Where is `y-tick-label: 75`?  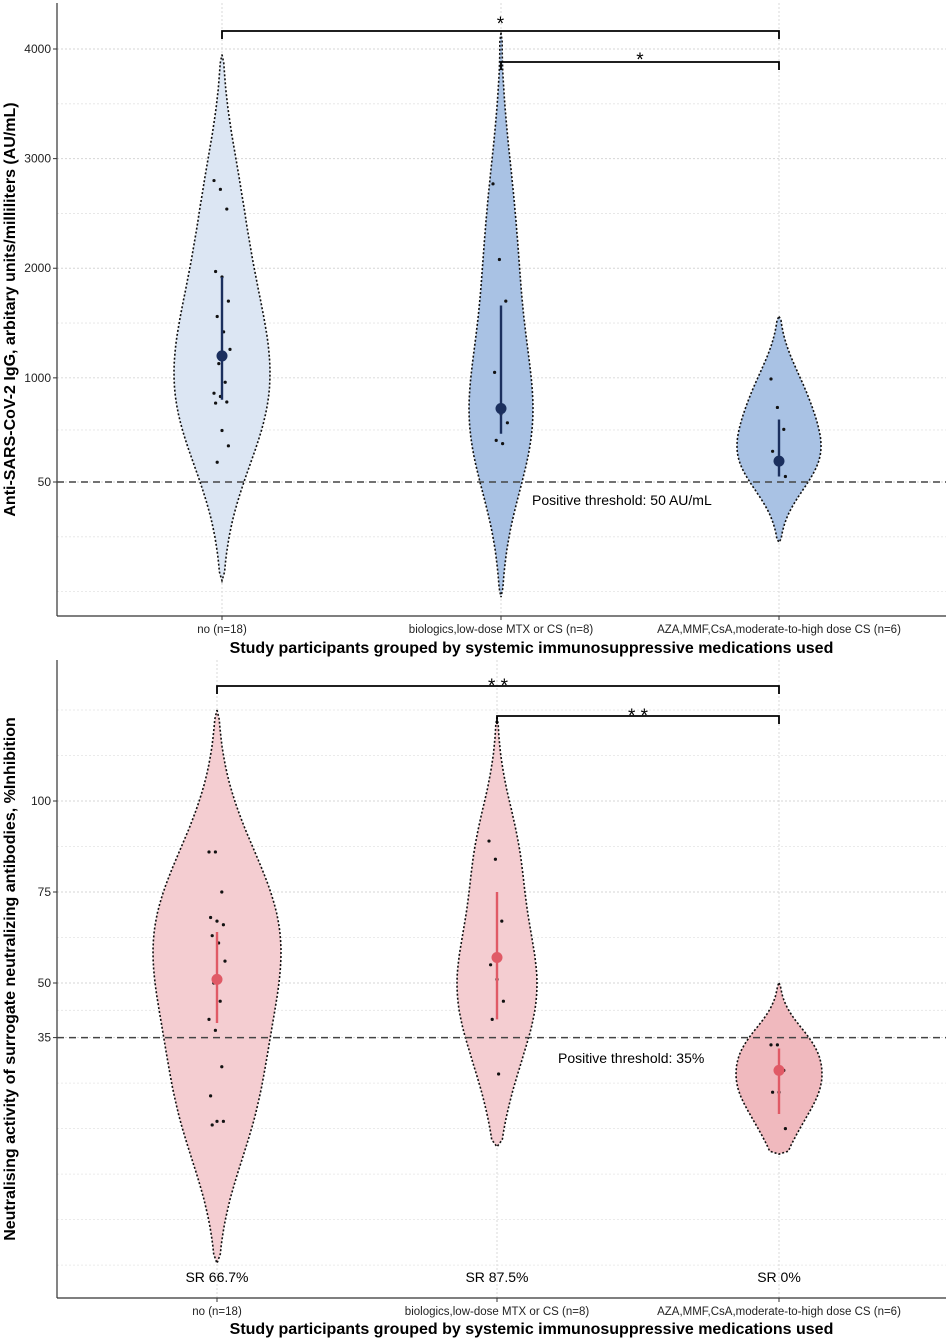
y-tick-label: 75 is located at coordinates (45, 892).